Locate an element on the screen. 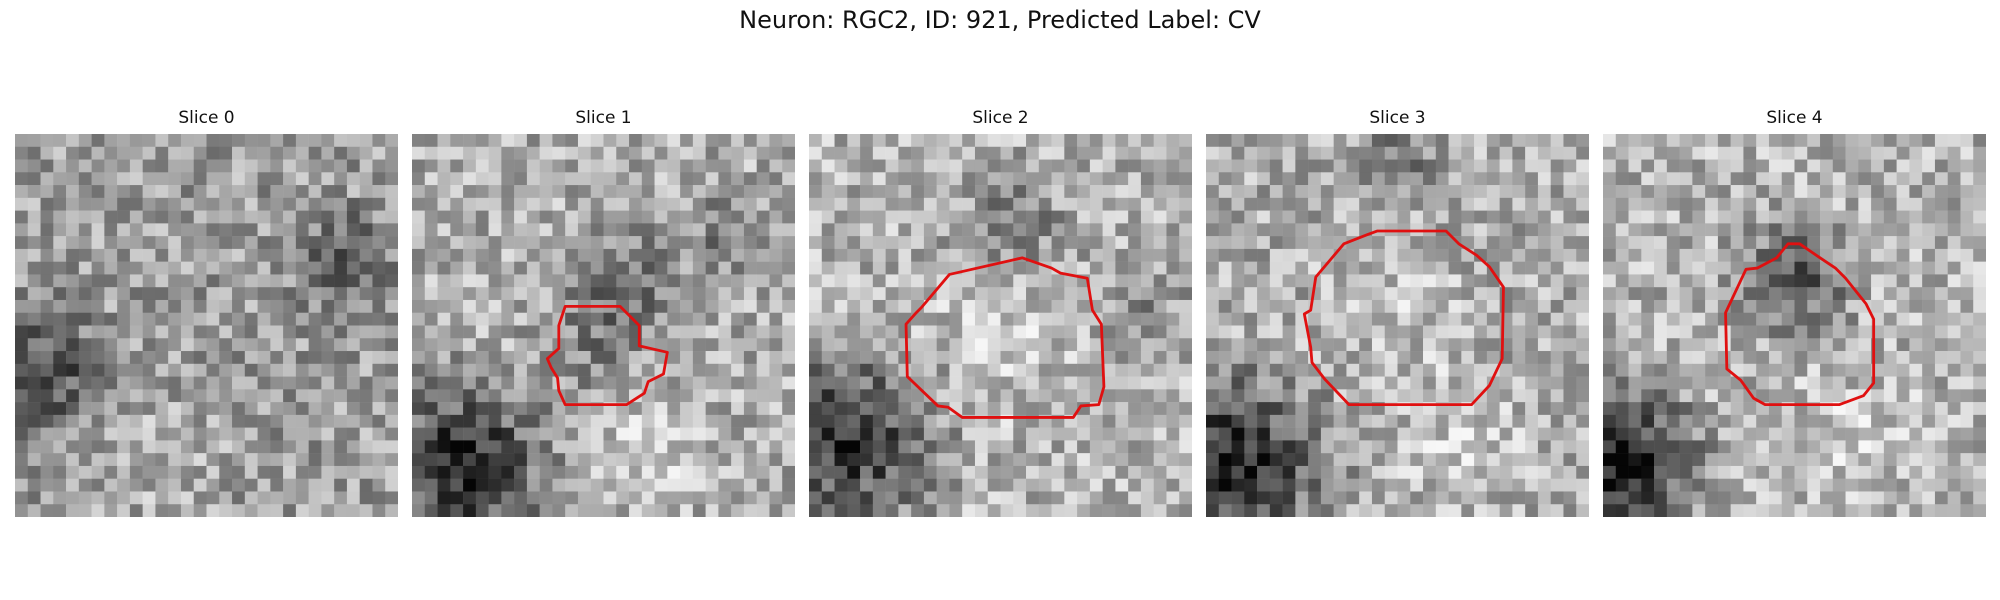  slice-title: Slice 3 is located at coordinates (1397, 118).